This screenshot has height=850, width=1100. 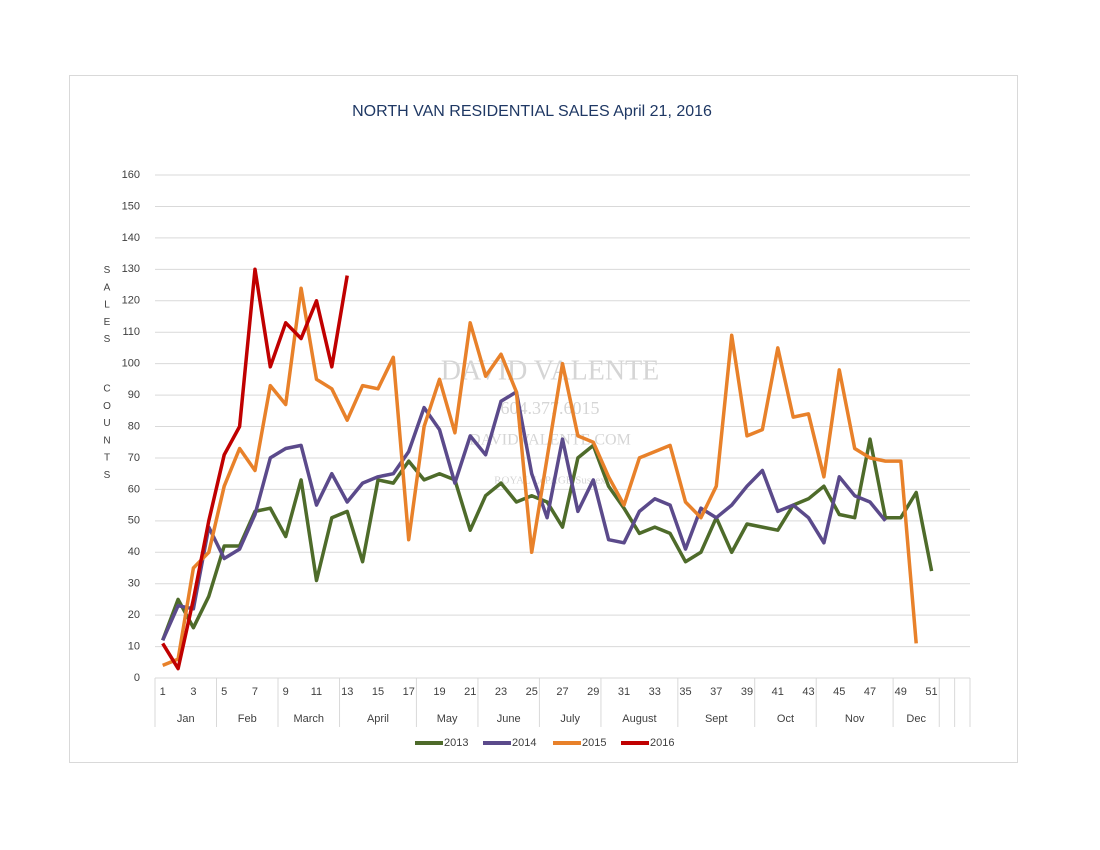 What do you see at coordinates (409, 692) in the screenshot?
I see `x-tick-label: 17` at bounding box center [409, 692].